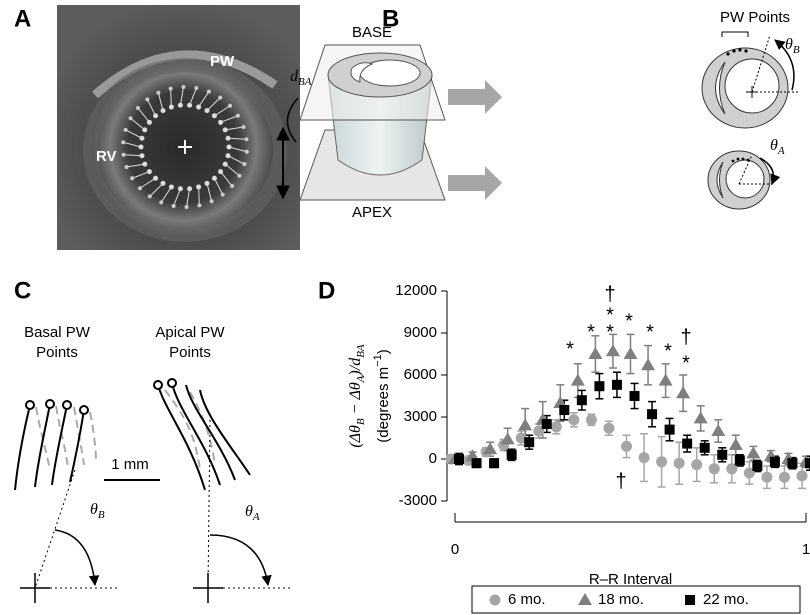  I want to click on panel-letter: B, so click(390, 18).